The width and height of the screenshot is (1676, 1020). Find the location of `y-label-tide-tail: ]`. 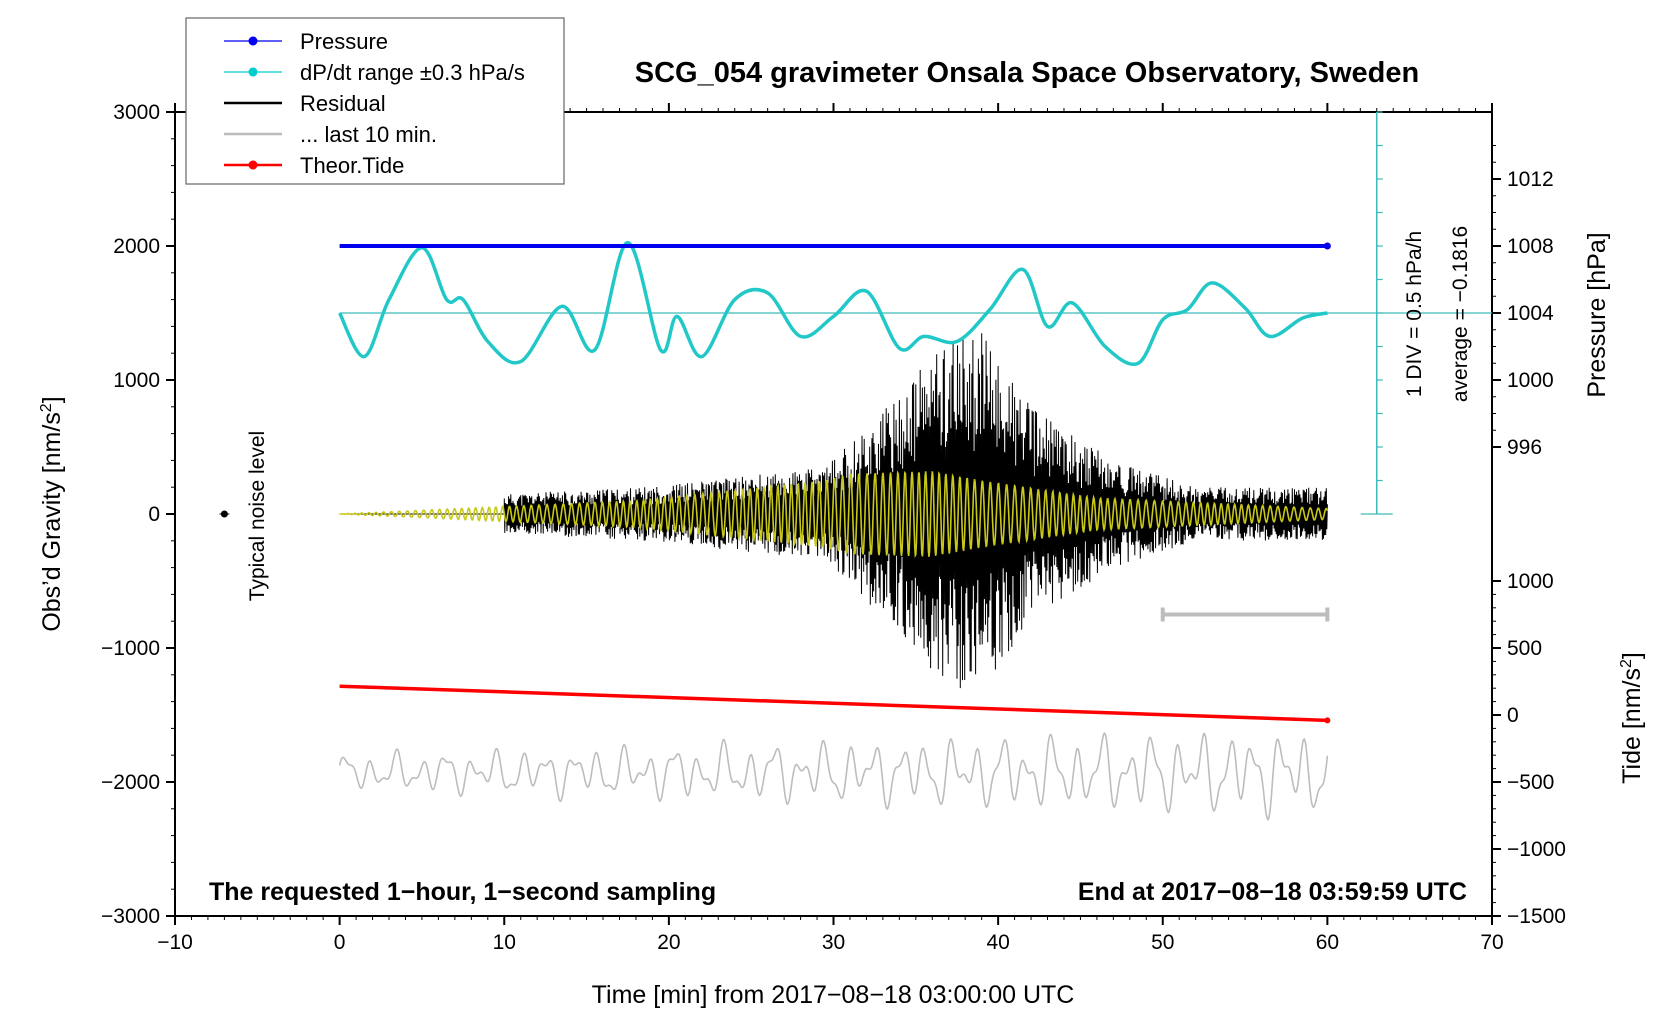

y-label-tide-tail: ] is located at coordinates (1632, 655).